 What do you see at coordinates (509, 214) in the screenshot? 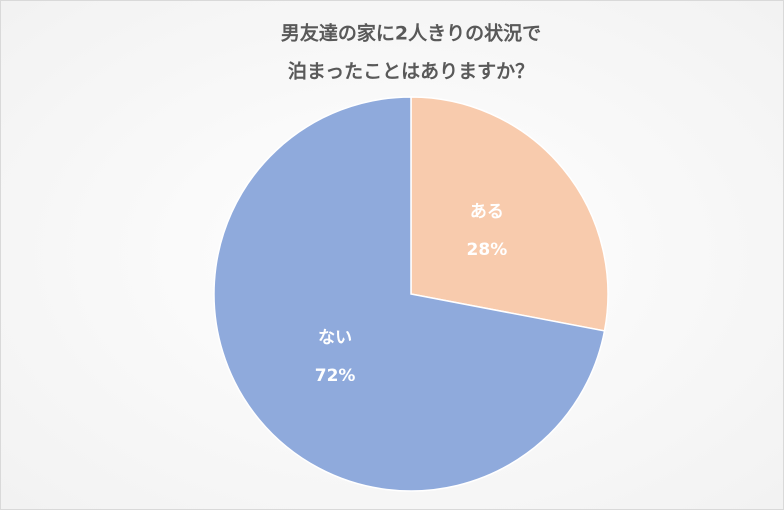
I see `pie-slice` at bounding box center [509, 214].